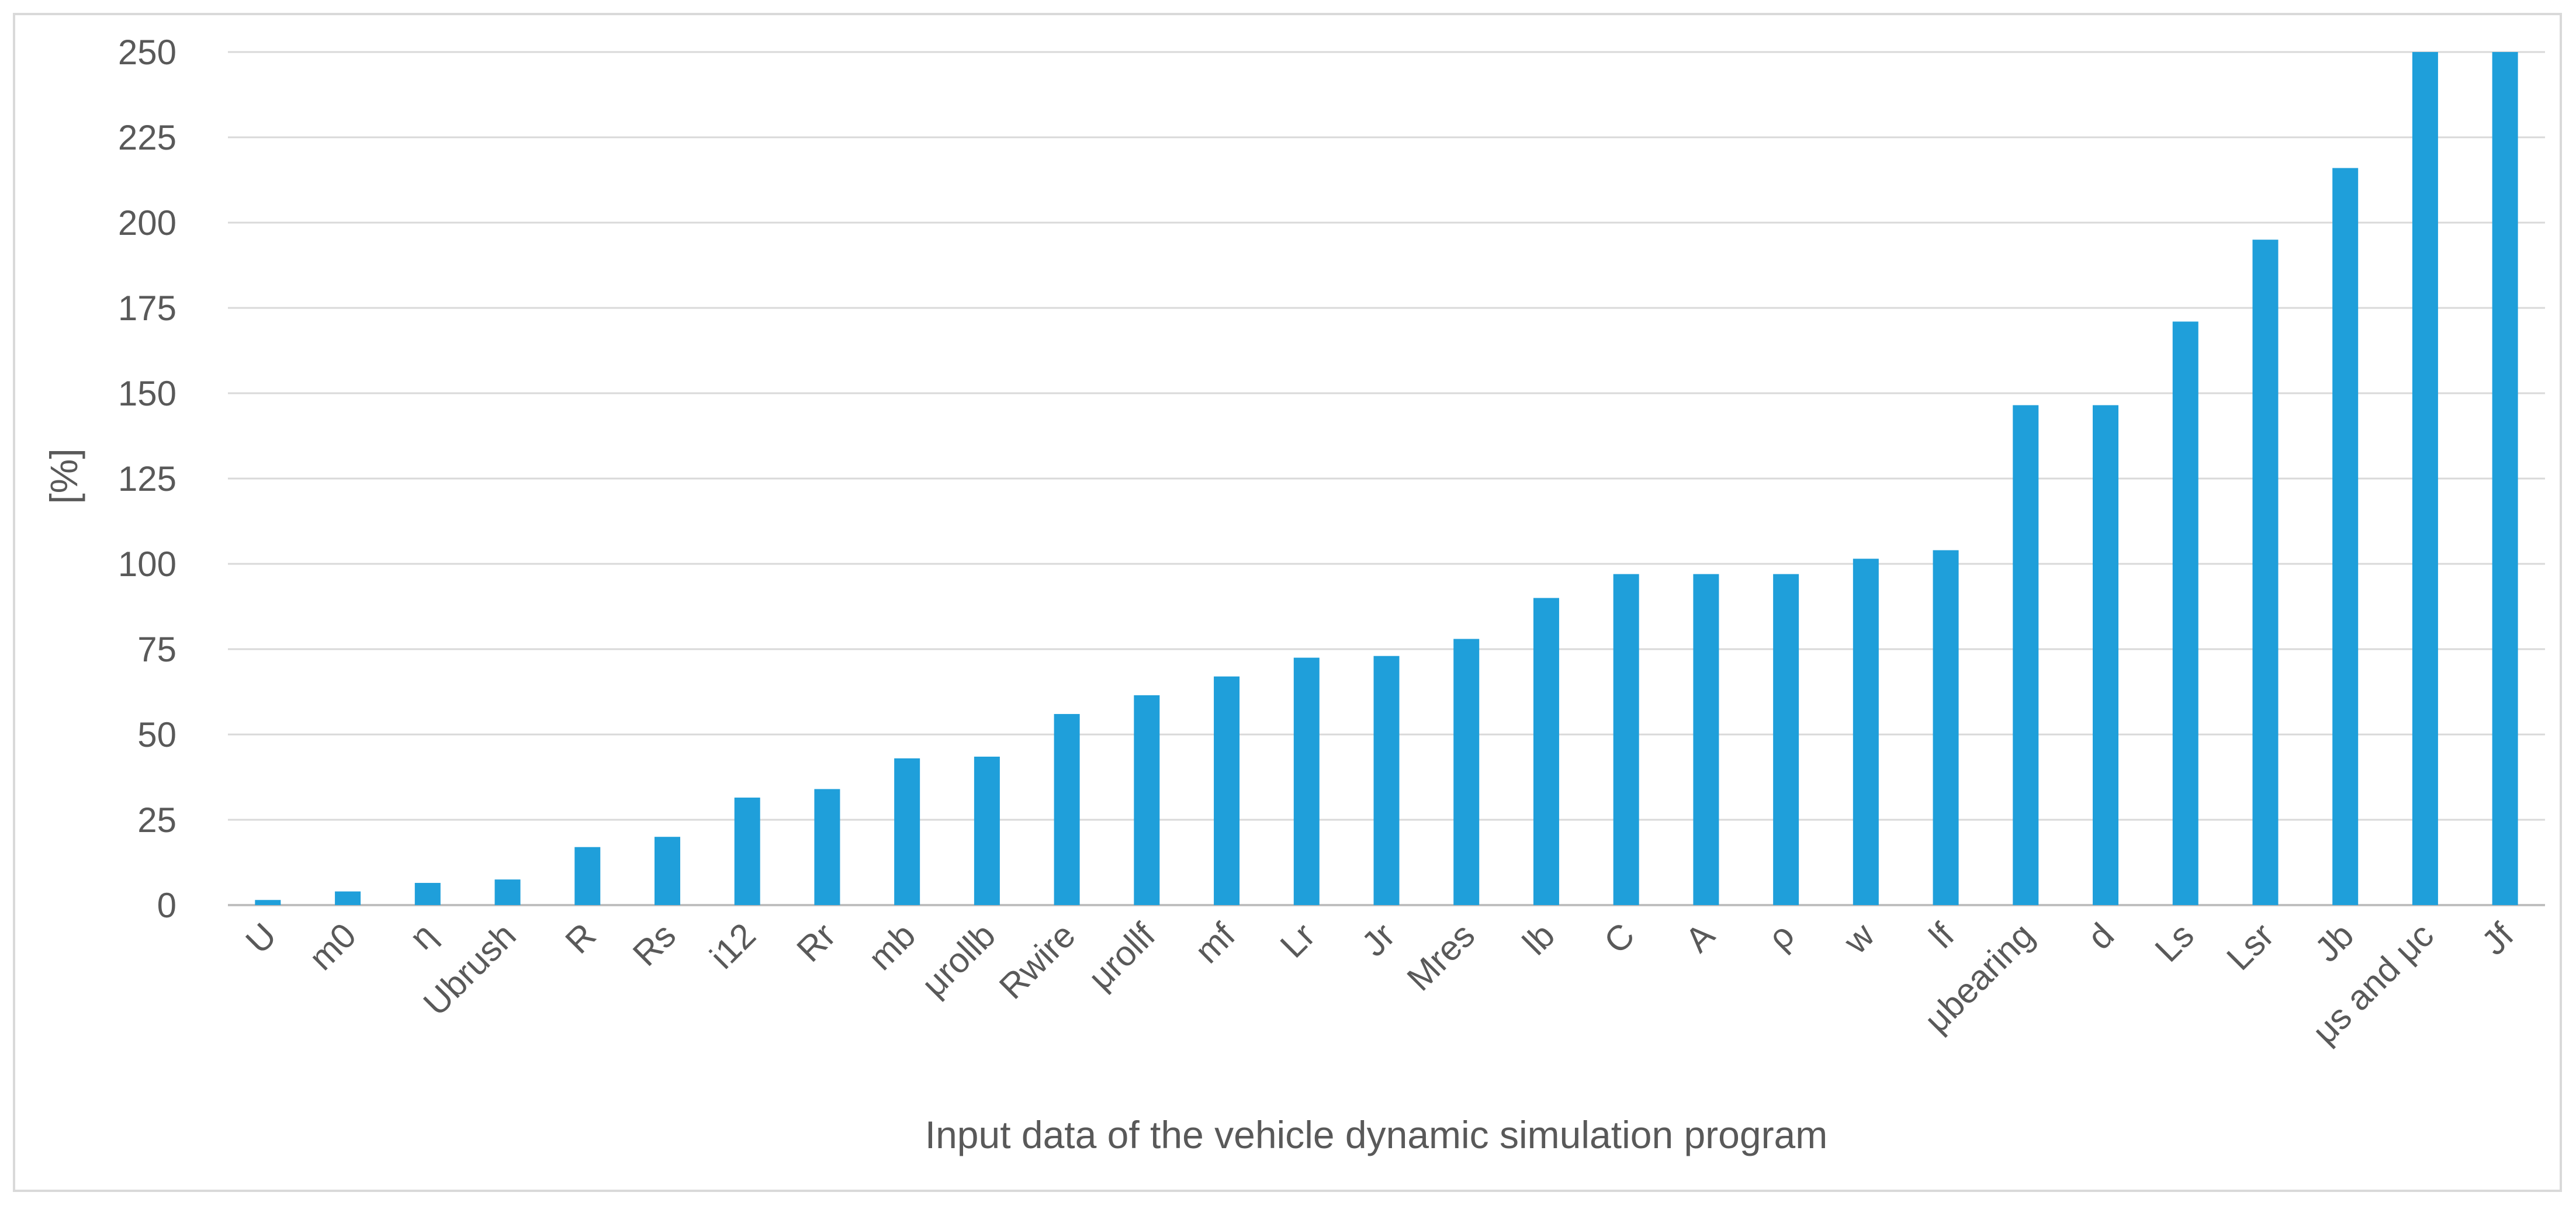 The width and height of the screenshot is (2576, 1206). Describe the element at coordinates (733, 946) in the screenshot. I see `x-tick-label: i12` at that location.